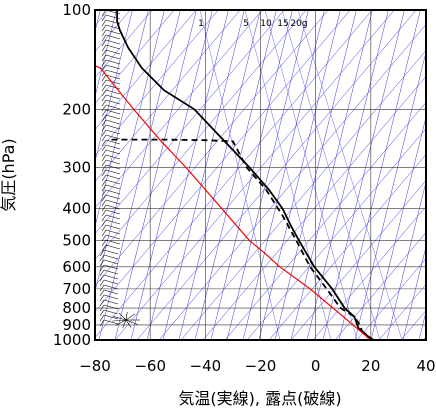 This screenshot has height=411, width=436. Describe the element at coordinates (259, 398) in the screenshot. I see `x-axis-title: 気温(実線), 露点(破線)` at that location.